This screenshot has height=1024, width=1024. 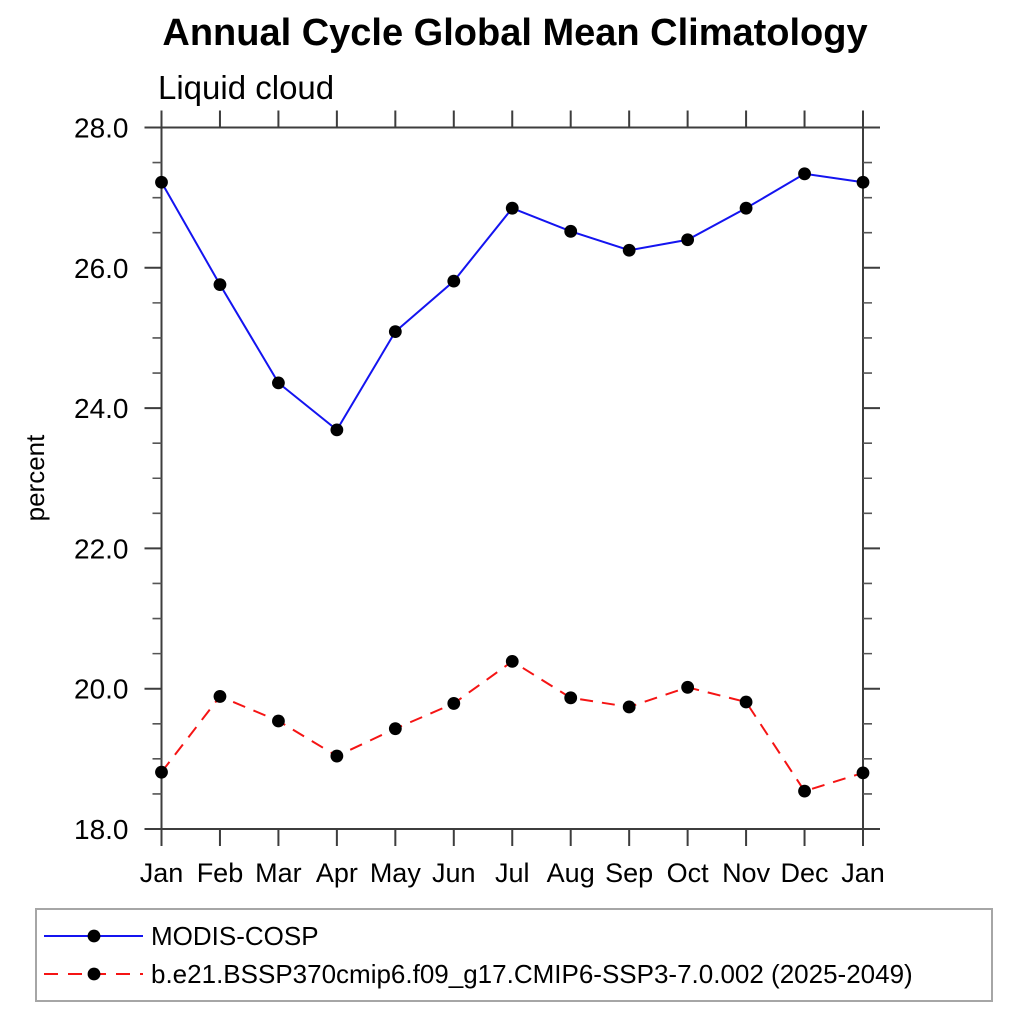 I want to click on legend-item-modis-cosp: MODIS-COSP, so click(x=515, y=936).